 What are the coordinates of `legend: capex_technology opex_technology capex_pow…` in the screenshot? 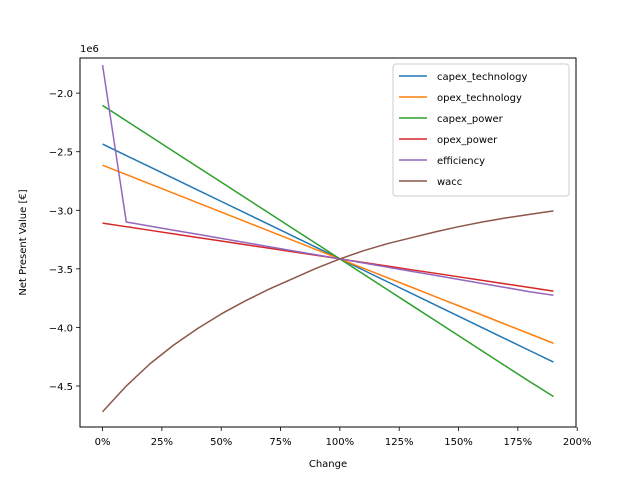 It's located at (481, 130).